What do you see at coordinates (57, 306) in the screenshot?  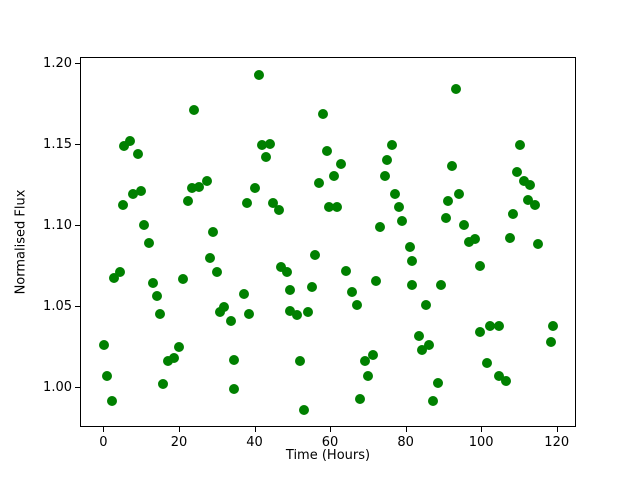 I see `y-tick-label: 1.05` at bounding box center [57, 306].